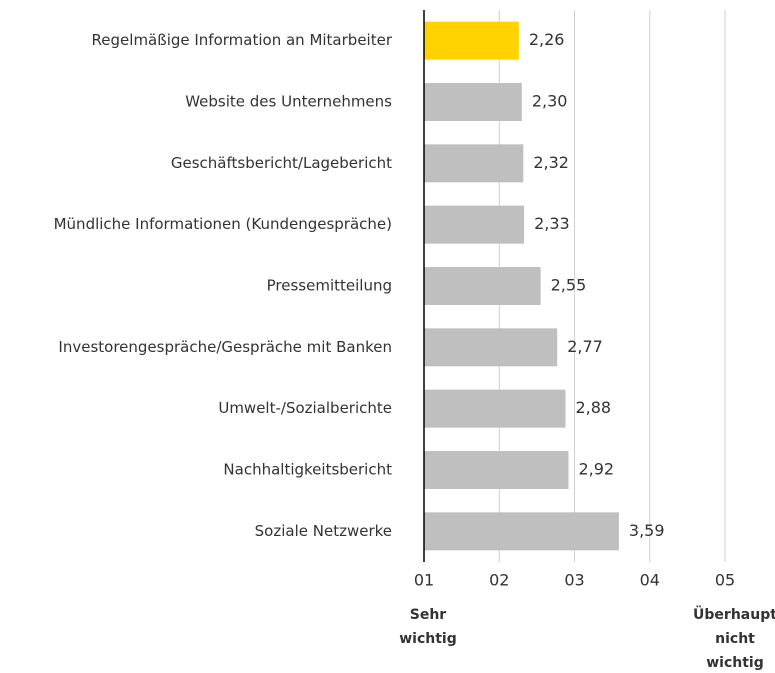 This screenshot has width=775, height=673. I want to click on value-label: 2,55, so click(569, 285).